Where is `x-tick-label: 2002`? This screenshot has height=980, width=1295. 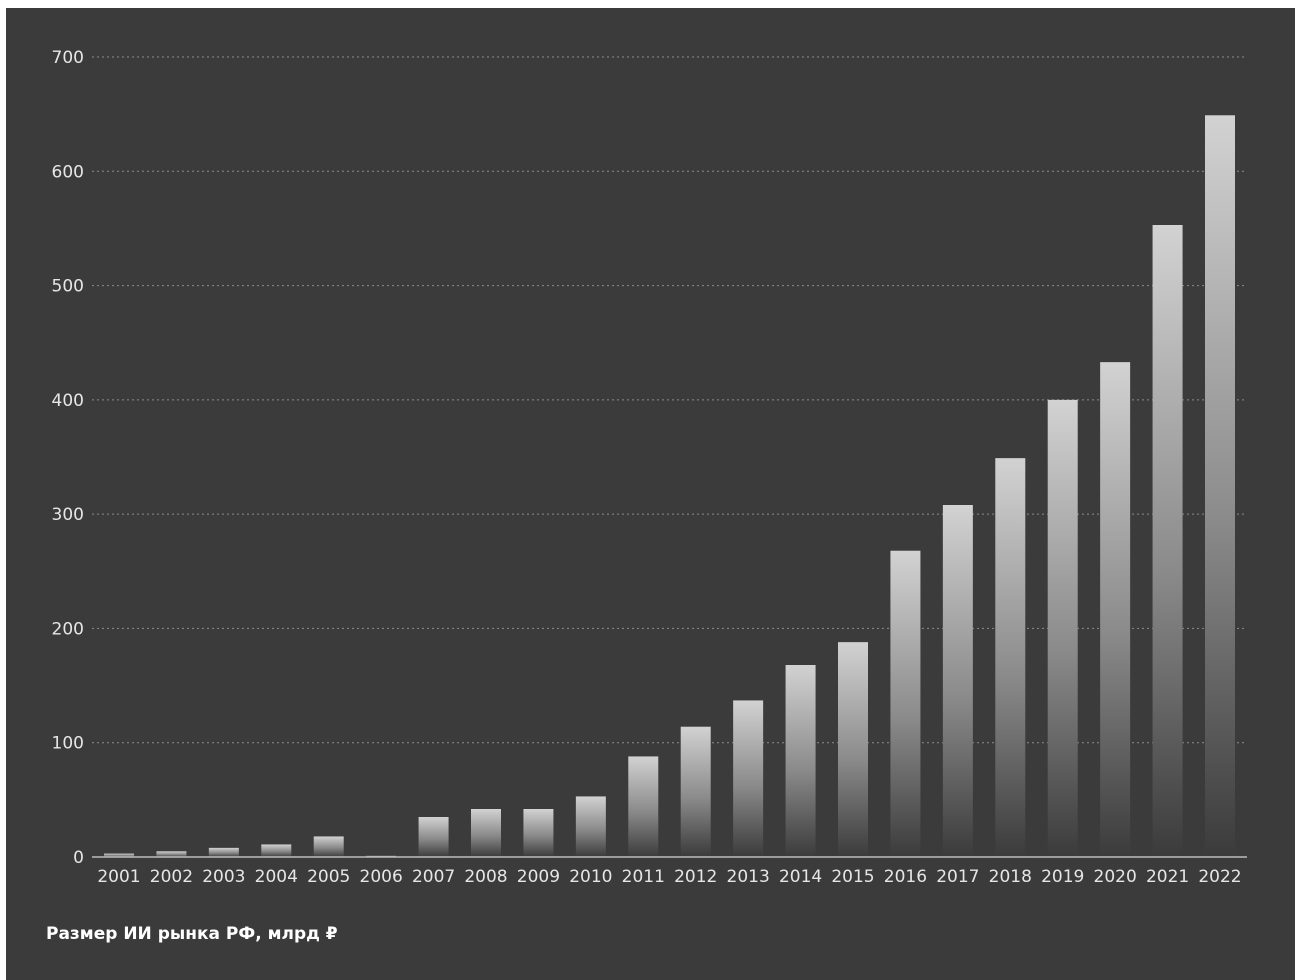
x-tick-label: 2002 is located at coordinates (171, 877).